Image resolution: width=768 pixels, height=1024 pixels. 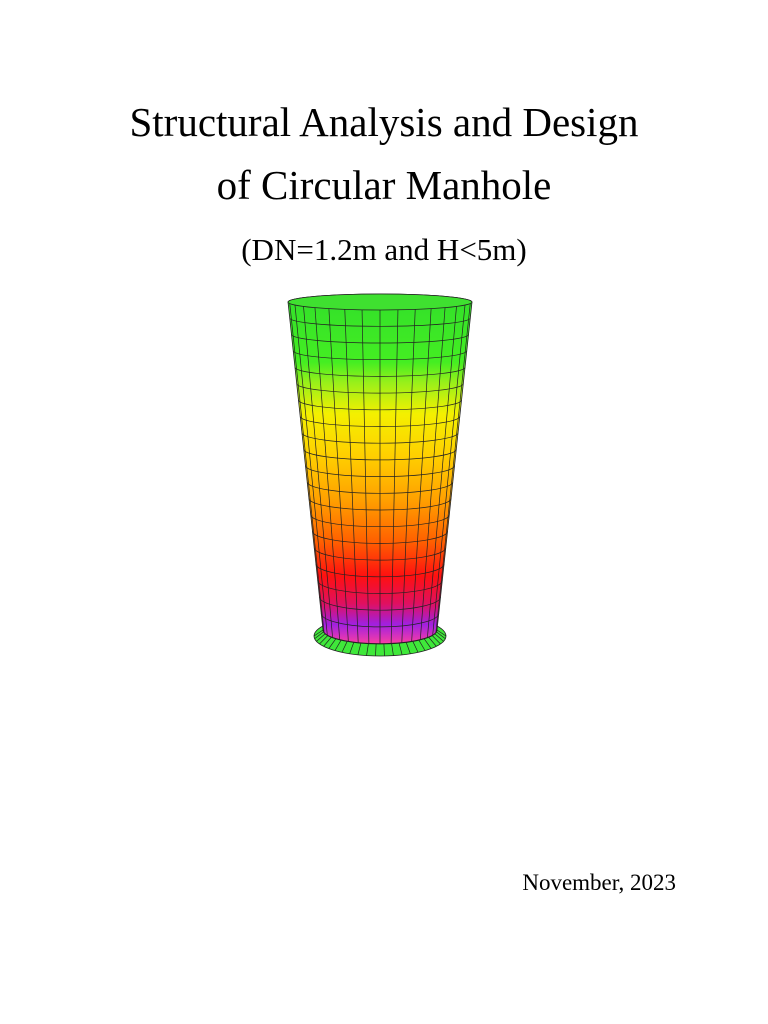 I want to click on mesh, so click(x=380, y=479).